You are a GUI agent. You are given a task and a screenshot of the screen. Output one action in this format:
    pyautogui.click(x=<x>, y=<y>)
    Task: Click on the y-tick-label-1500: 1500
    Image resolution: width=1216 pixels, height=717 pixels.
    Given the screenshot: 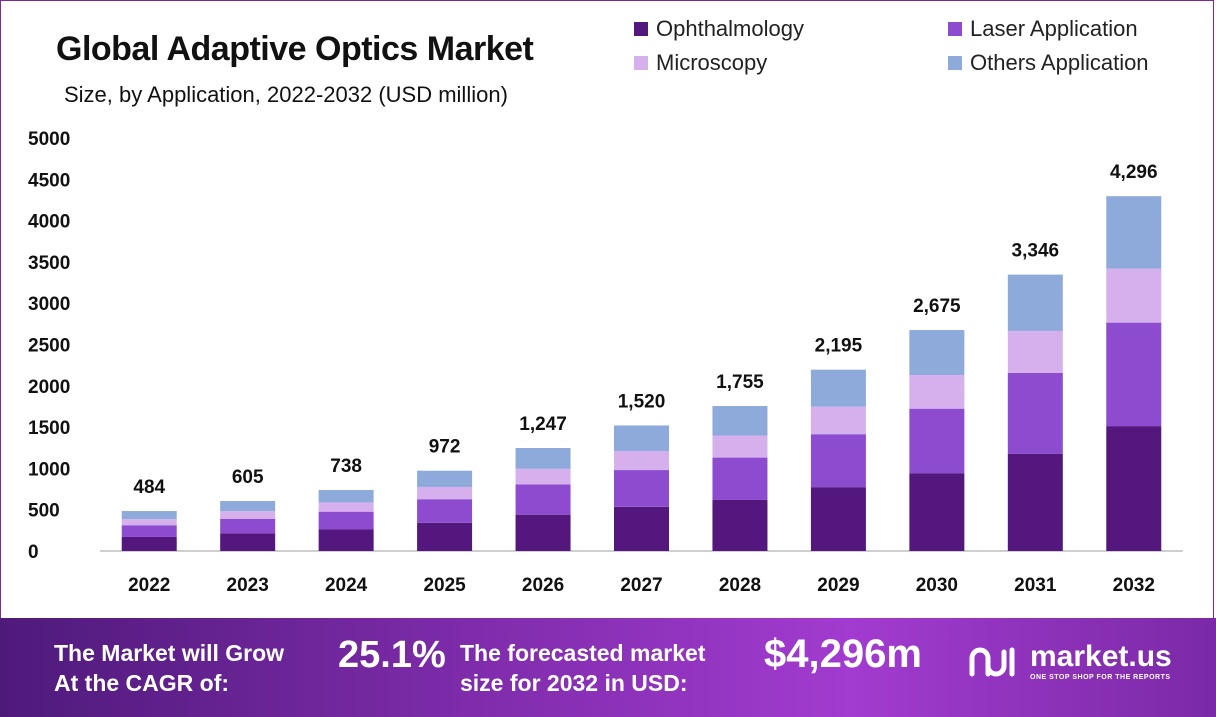 What is the action you would take?
    pyautogui.click(x=49, y=428)
    